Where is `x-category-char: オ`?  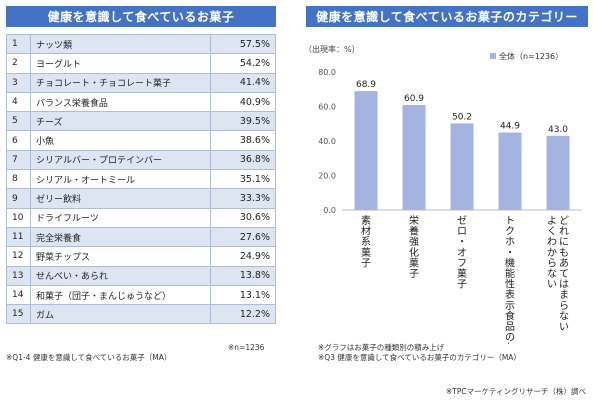
x-category-char: オ is located at coordinates (462, 253).